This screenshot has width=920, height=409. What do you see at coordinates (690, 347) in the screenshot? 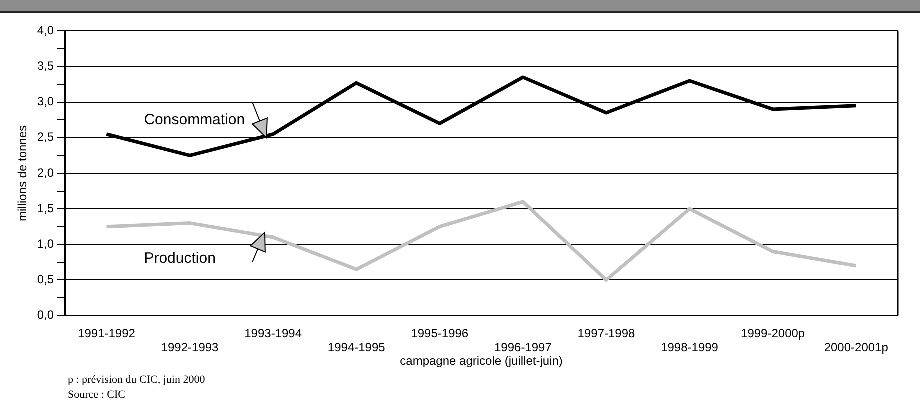
I see `x-tick-label: 1998-1999` at bounding box center [690, 347].